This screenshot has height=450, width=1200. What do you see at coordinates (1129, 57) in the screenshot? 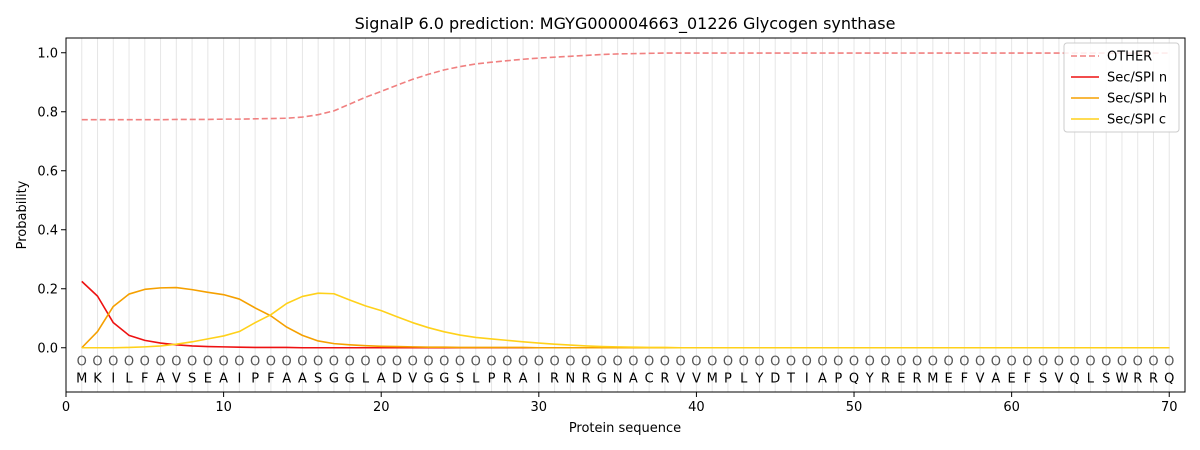
I see `legend-label: OTHER` at bounding box center [1129, 57].